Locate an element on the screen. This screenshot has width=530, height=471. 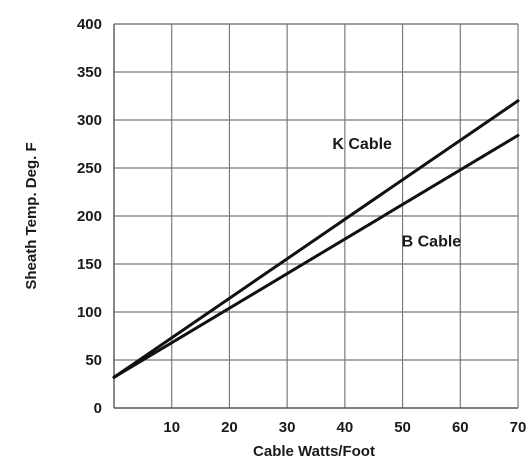
x-tick-label-20: 20 is located at coordinates (229, 427).